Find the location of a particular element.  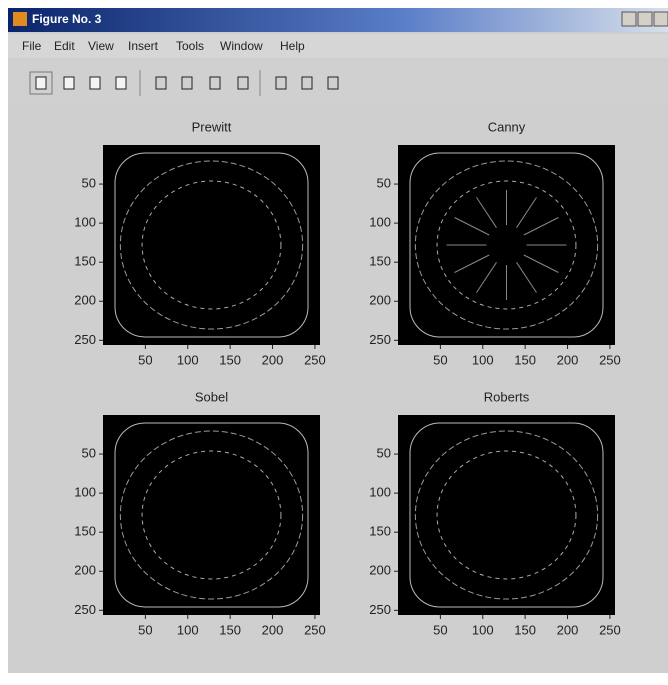

menu-item: Help is located at coordinates (292, 46).